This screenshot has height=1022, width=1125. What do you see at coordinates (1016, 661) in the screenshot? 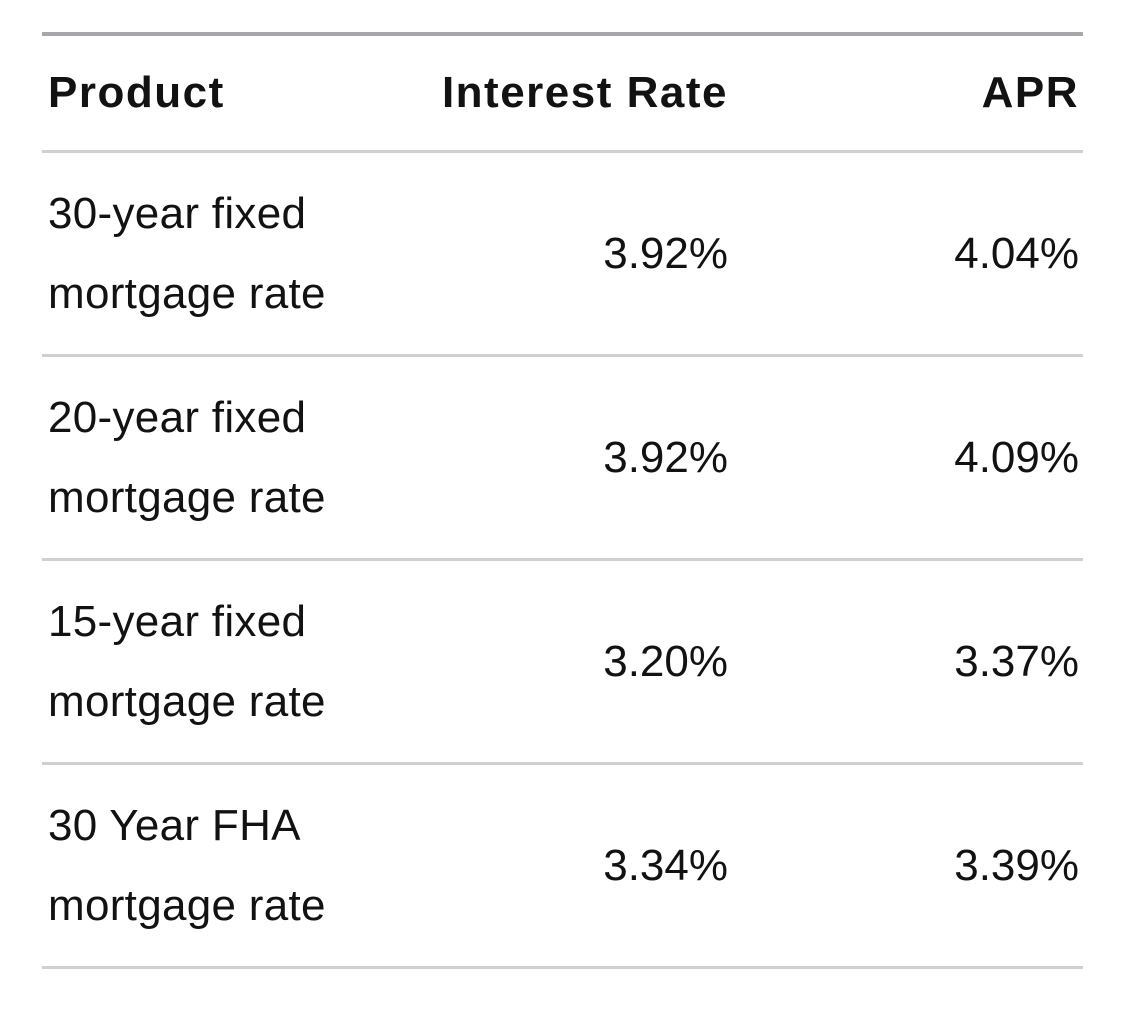
I see `apr-cell: 3.37%` at bounding box center [1016, 661].